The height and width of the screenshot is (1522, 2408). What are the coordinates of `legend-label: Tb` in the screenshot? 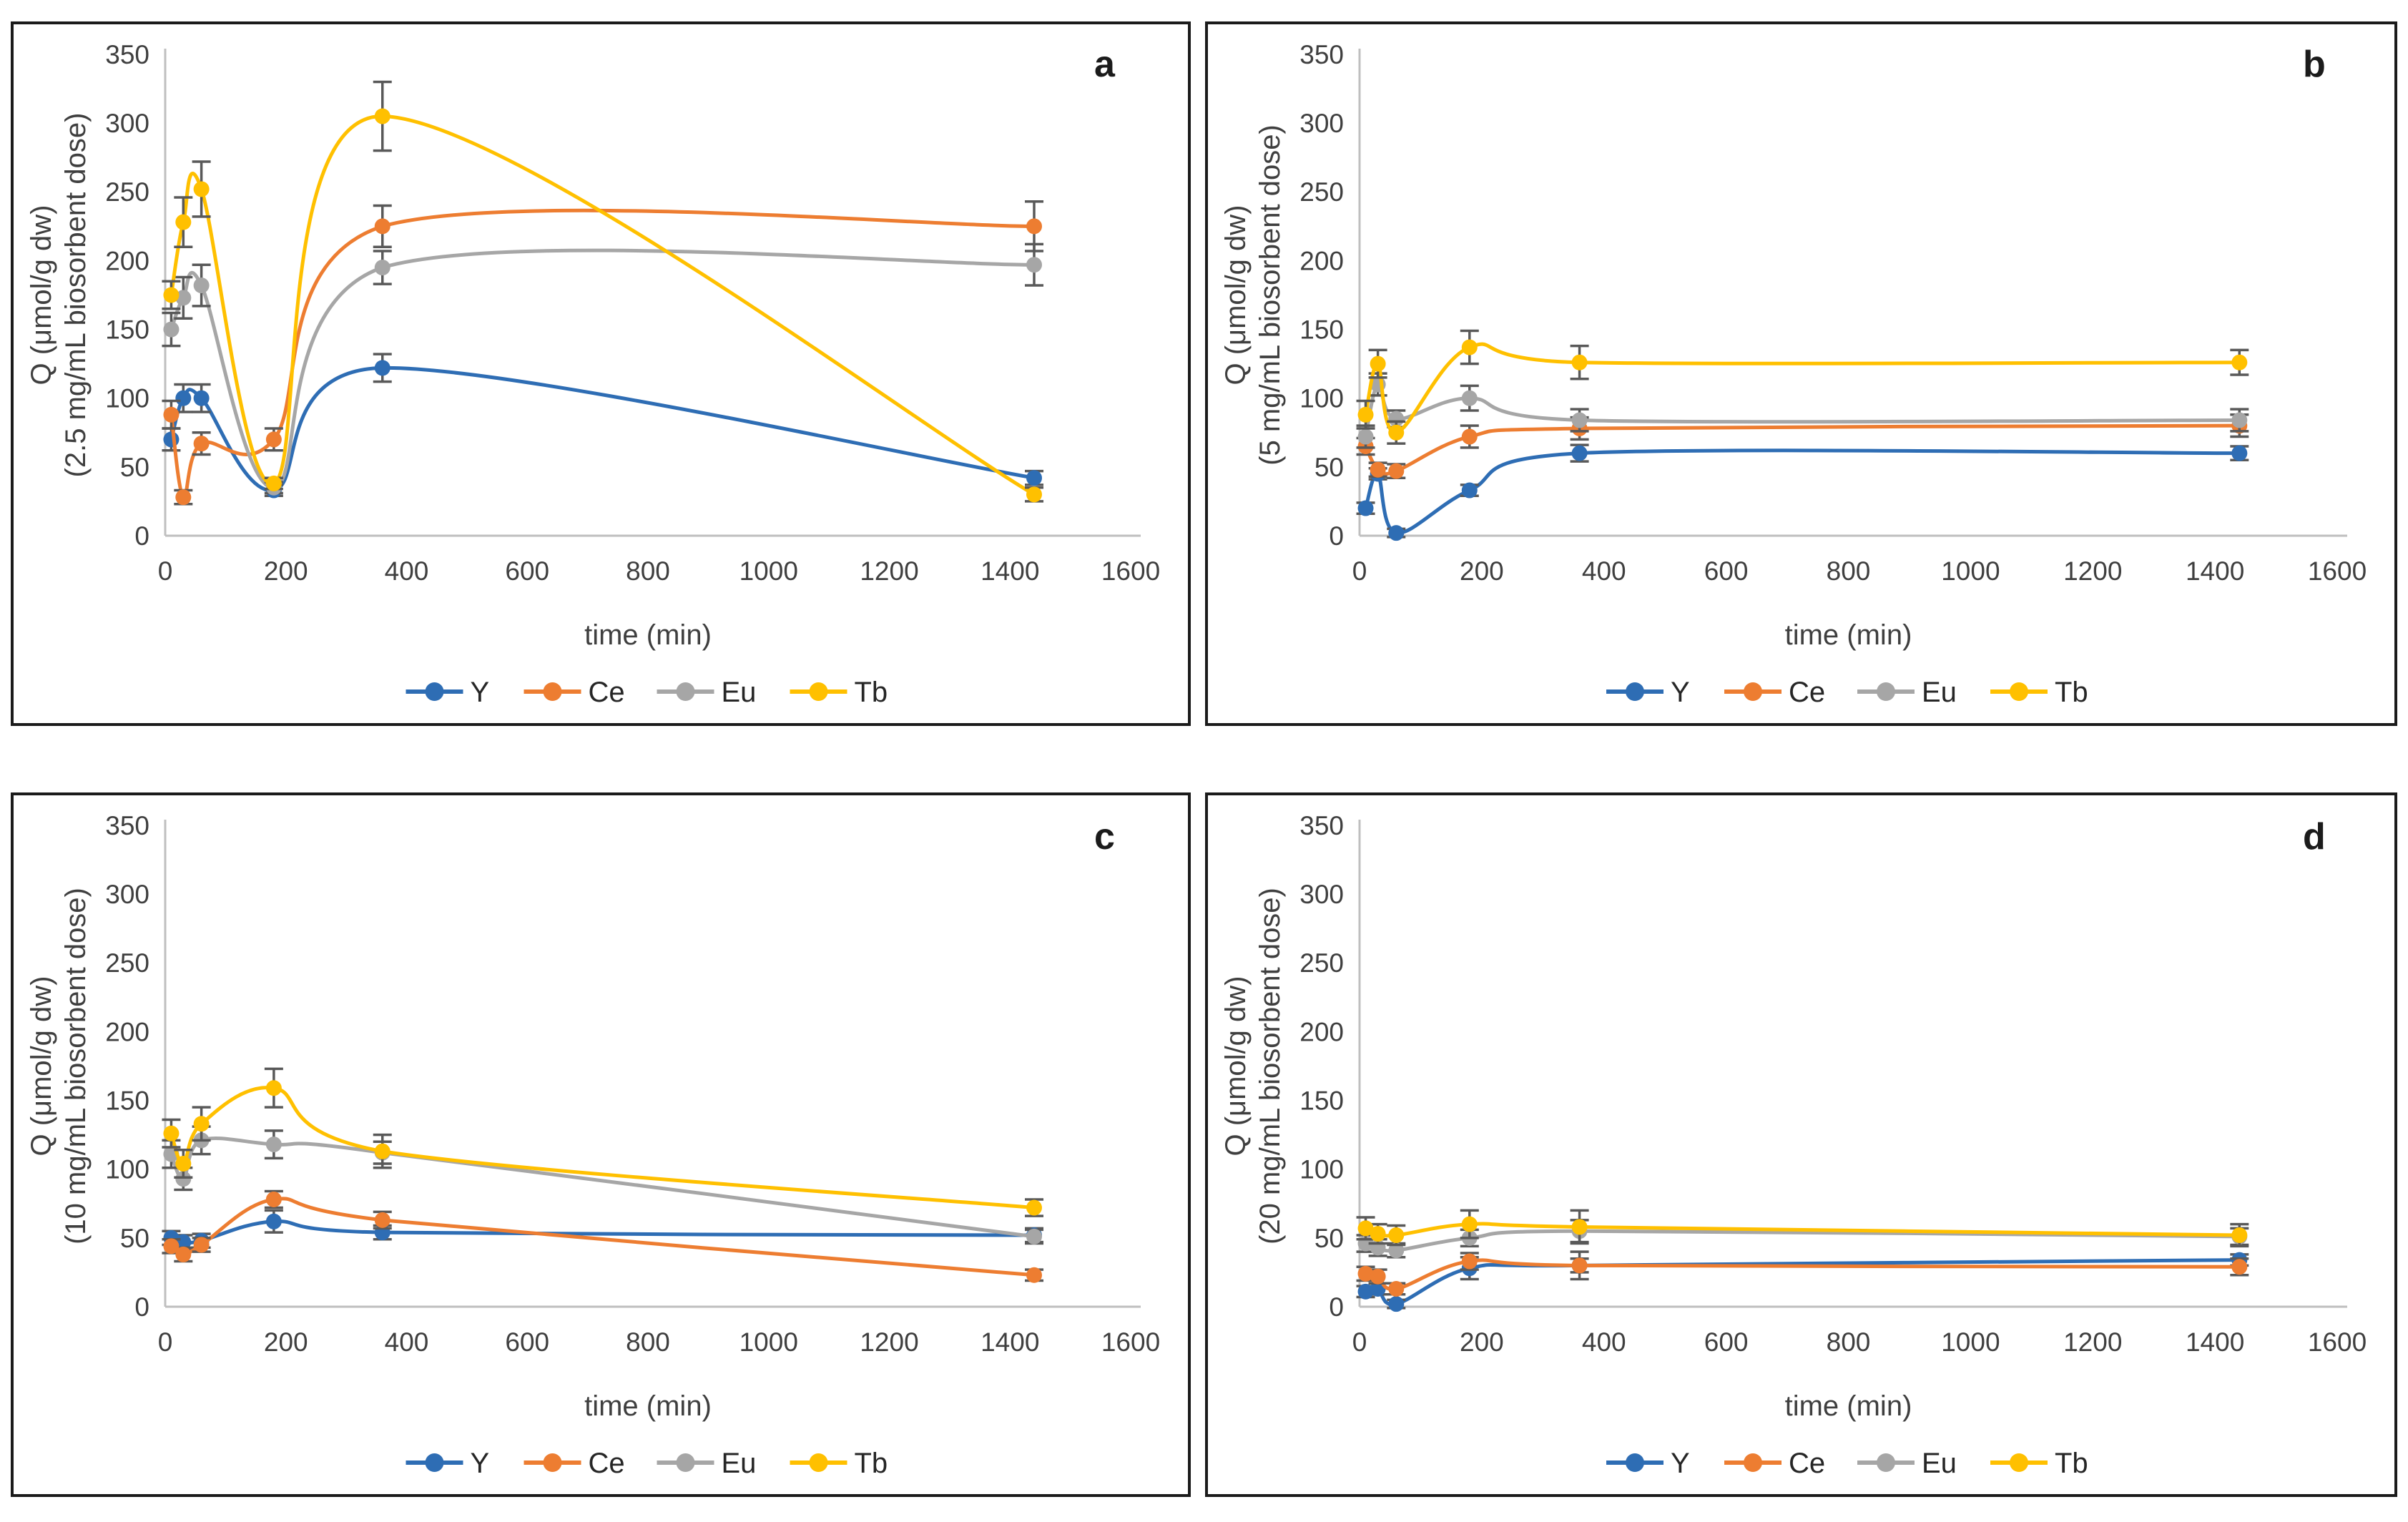 It's located at (2071, 692).